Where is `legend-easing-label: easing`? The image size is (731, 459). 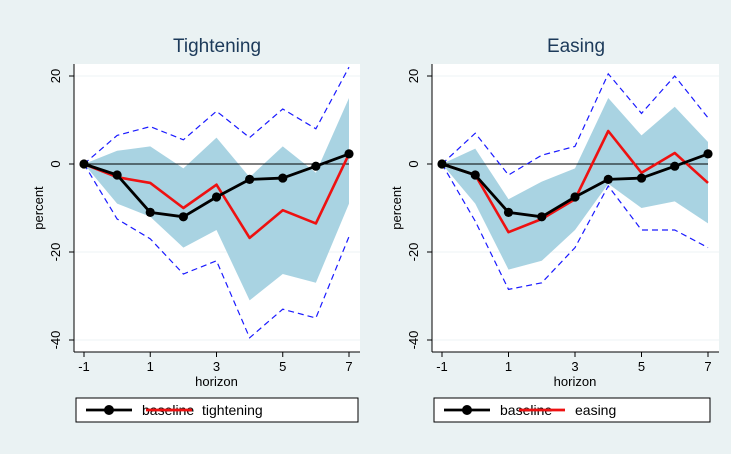 legend-easing-label: easing is located at coordinates (595, 410).